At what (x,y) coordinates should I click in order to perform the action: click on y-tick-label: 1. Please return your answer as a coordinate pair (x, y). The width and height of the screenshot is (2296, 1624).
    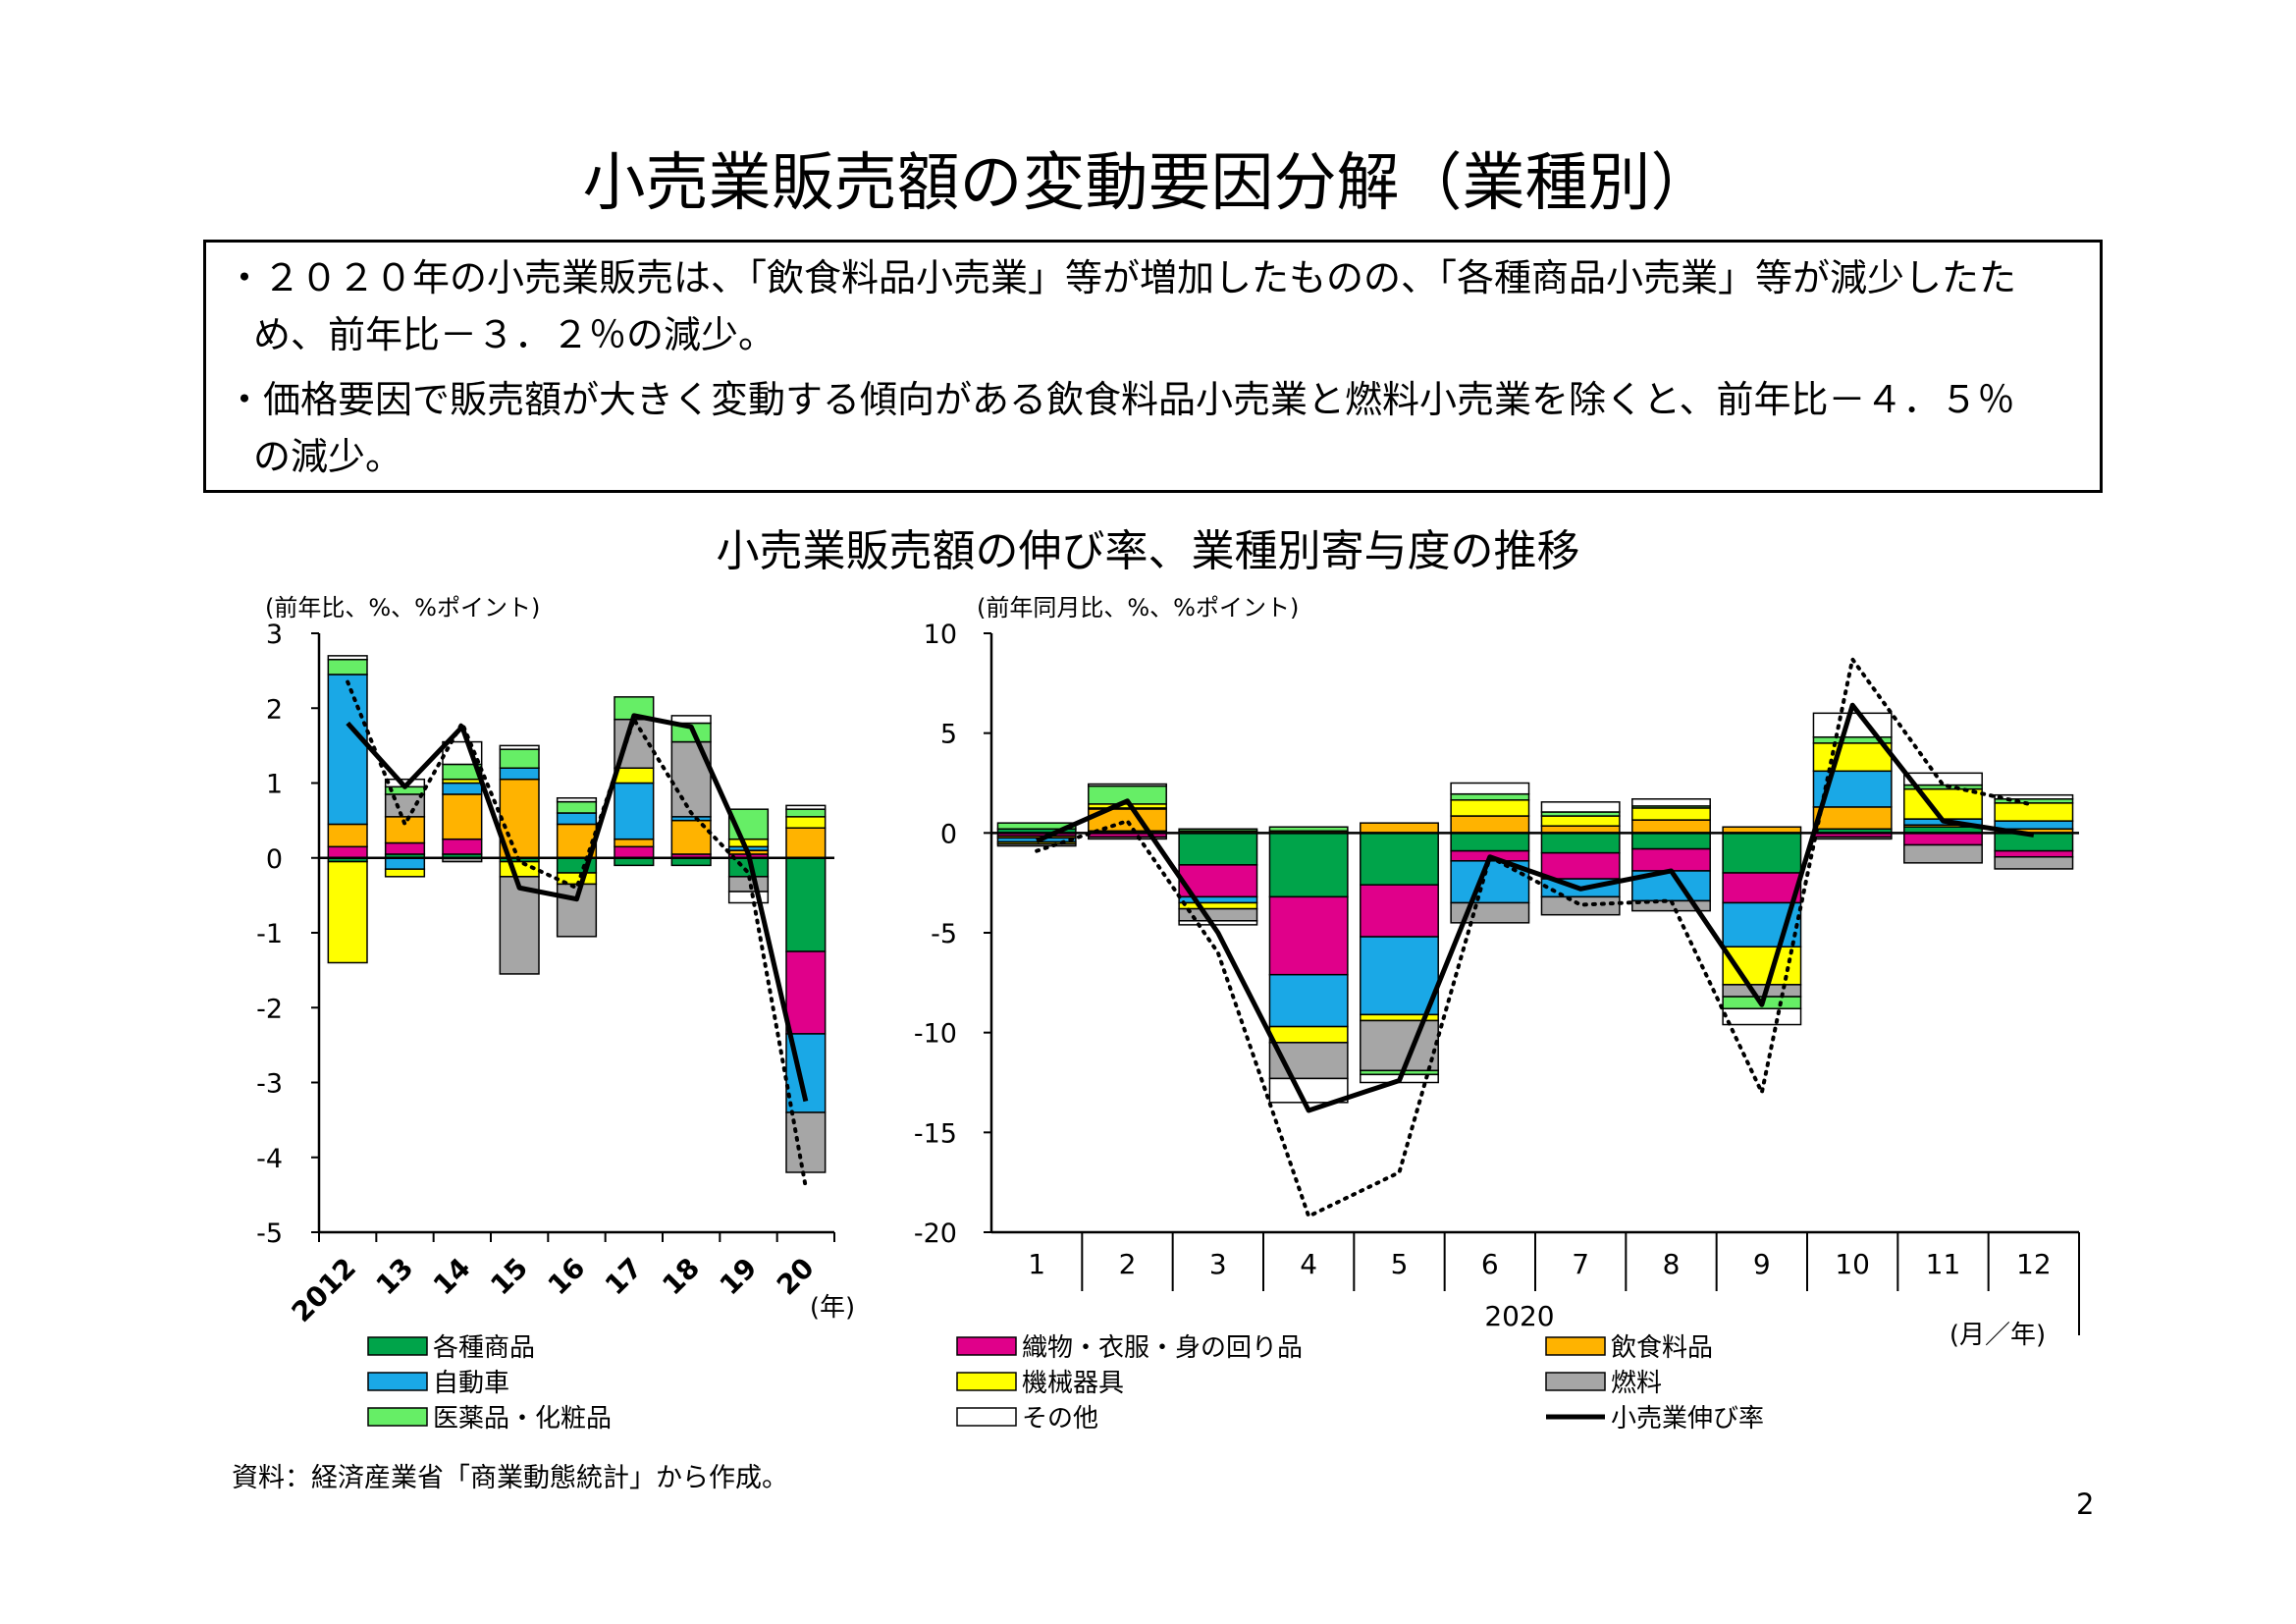
    Looking at the image, I should click on (274, 785).